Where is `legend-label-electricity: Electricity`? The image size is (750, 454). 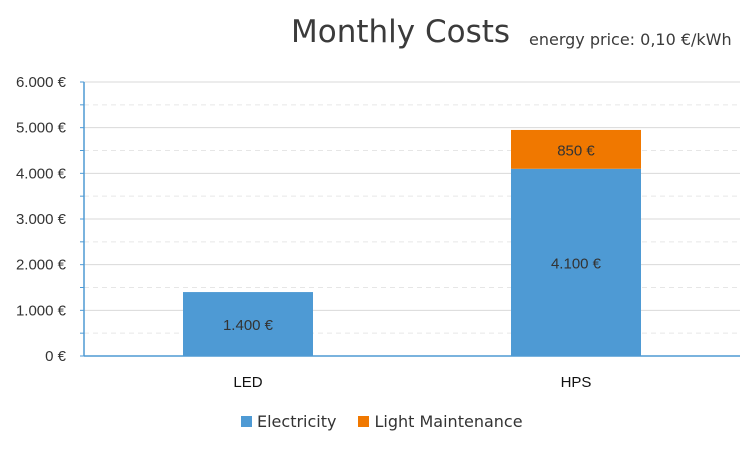 legend-label-electricity: Electricity is located at coordinates (297, 421).